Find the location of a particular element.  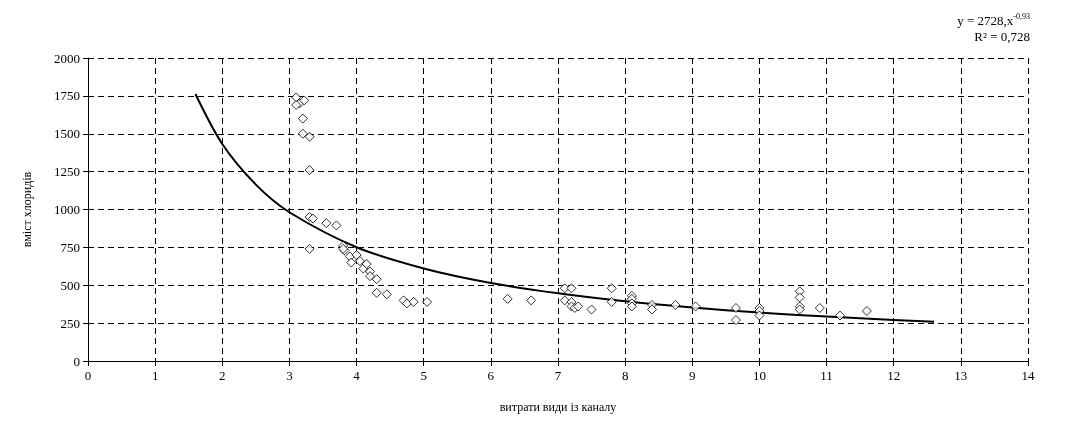

x-axis-title: витрати види із каналу is located at coordinates (558, 407).